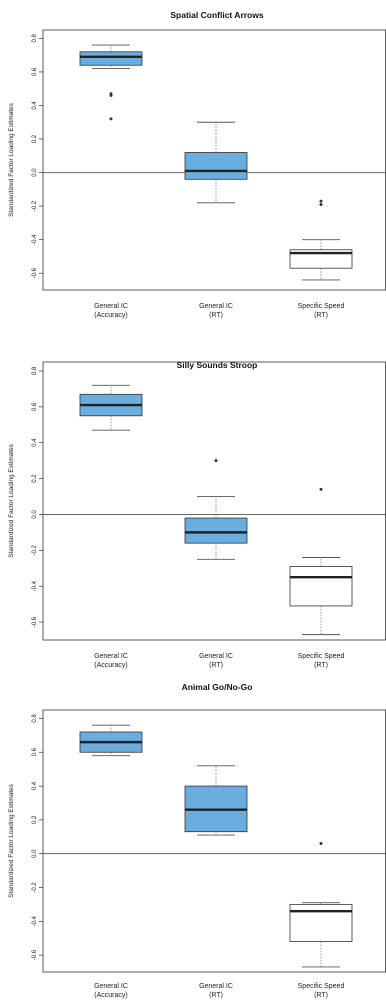  Describe the element at coordinates (217, 687) in the screenshot. I see `chart-title: Animal Go/No-Go` at that location.